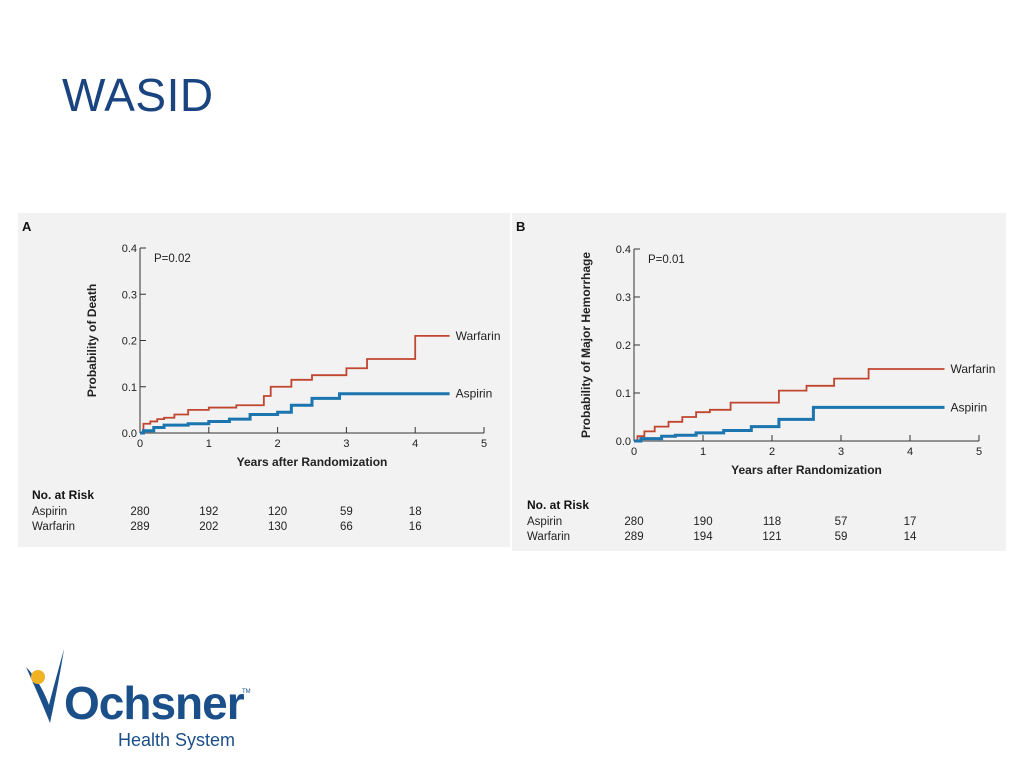  Describe the element at coordinates (415, 512) in the screenshot. I see `risk-value: 18` at that location.